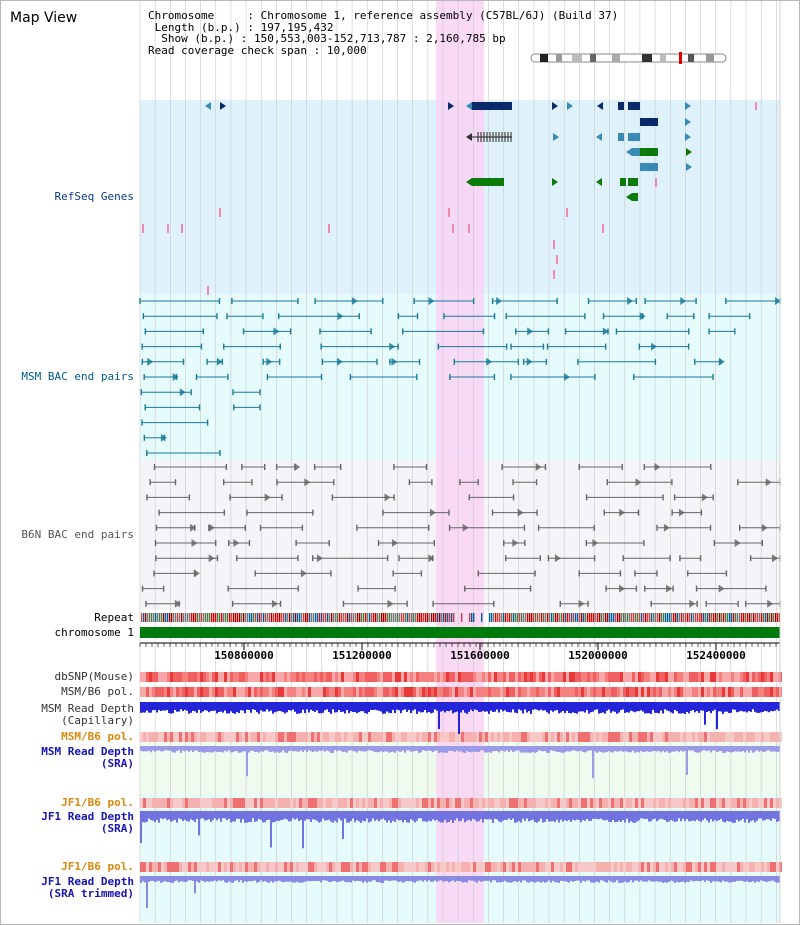 This screenshot has width=800, height=925. I want to click on msm-bac-pair, so click(175, 377).